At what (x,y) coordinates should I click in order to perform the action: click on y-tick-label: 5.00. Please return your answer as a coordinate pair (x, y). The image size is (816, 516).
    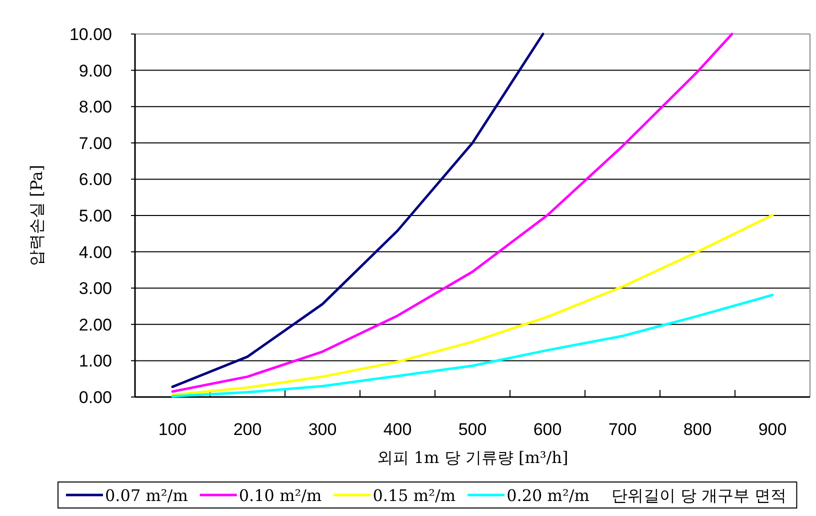
    Looking at the image, I should click on (95, 216).